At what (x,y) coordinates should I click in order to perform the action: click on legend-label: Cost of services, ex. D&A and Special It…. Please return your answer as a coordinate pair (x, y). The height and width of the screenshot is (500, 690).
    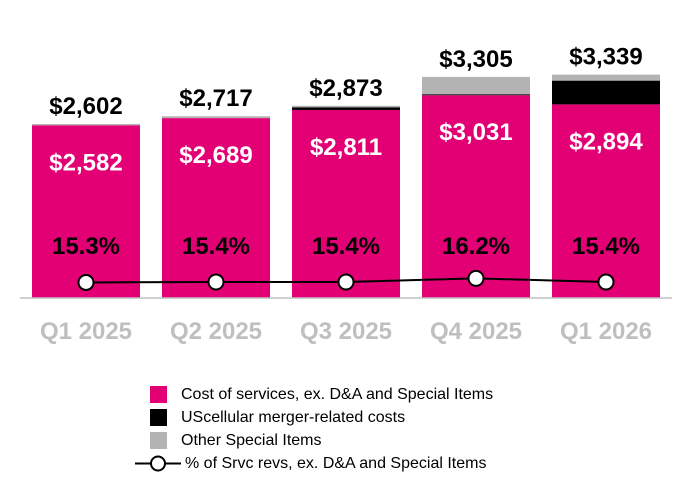
    Looking at the image, I should click on (337, 394).